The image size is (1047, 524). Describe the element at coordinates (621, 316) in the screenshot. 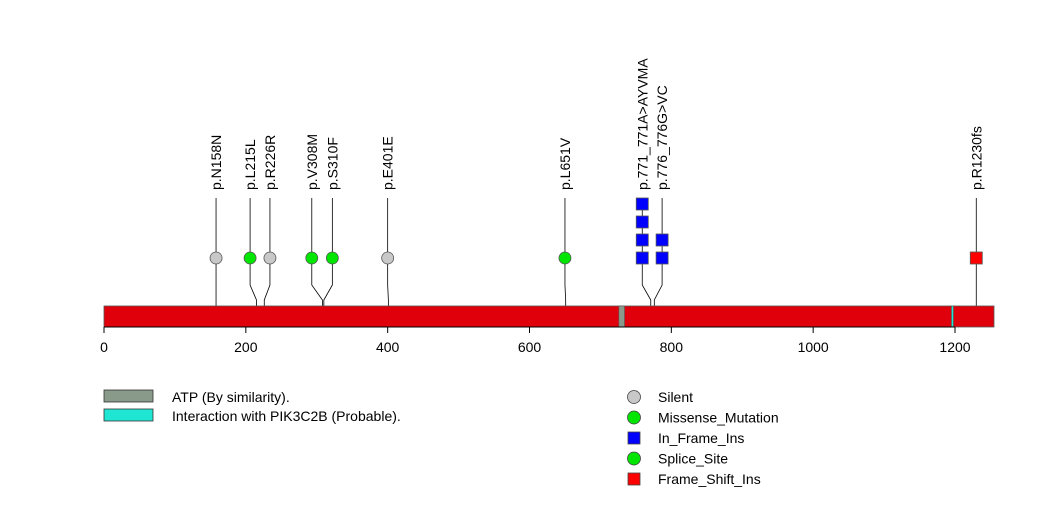

I see `domain-atp` at that location.